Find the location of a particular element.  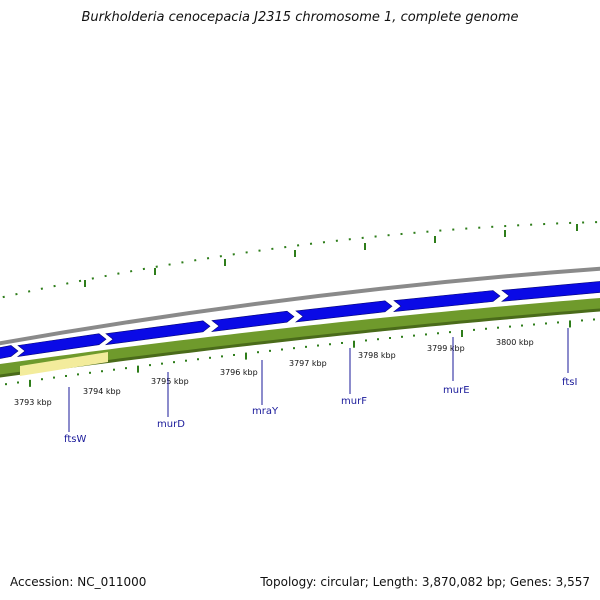

scale-tick-ring is located at coordinates (300, 352).